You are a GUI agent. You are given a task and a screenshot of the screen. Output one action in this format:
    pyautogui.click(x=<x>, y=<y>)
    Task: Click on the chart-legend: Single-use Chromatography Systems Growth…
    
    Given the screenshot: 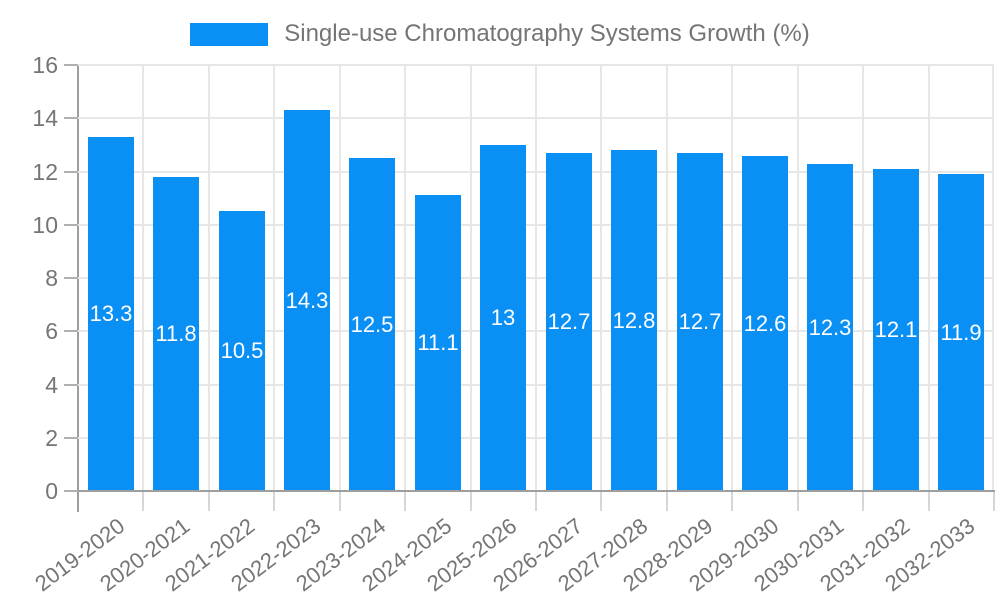 What is the action you would take?
    pyautogui.click(x=500, y=34)
    